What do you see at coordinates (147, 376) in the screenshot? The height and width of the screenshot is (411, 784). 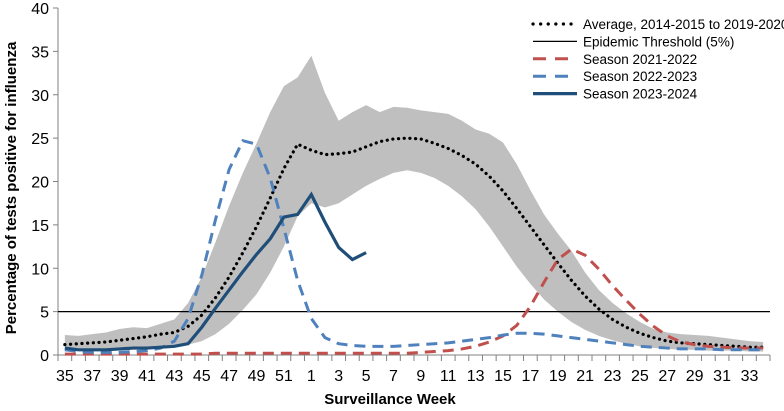 I see `x-tick-label: 41` at bounding box center [147, 376].